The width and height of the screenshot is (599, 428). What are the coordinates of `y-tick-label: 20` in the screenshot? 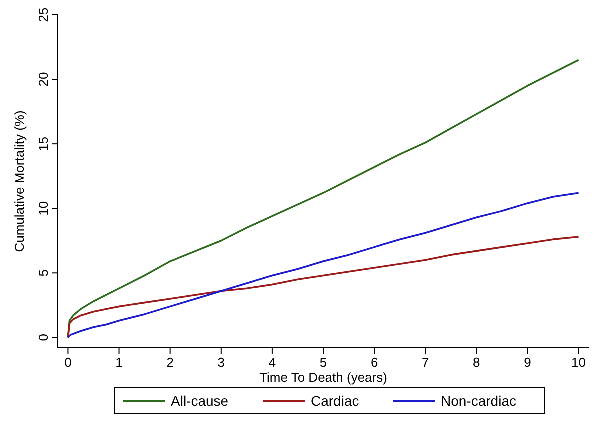 It's located at (43, 79).